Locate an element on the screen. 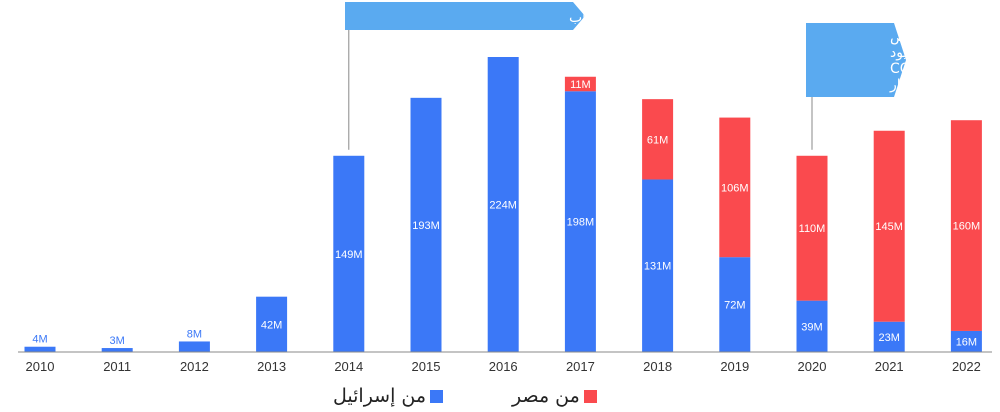 The image size is (1000, 412). legend-label-egypt: من مصر is located at coordinates (546, 396).